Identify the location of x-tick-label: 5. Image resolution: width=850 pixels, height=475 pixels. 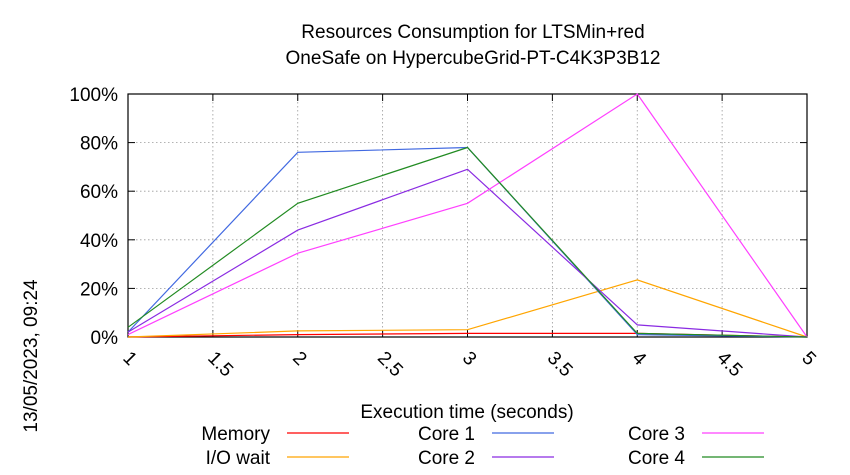
(808, 359).